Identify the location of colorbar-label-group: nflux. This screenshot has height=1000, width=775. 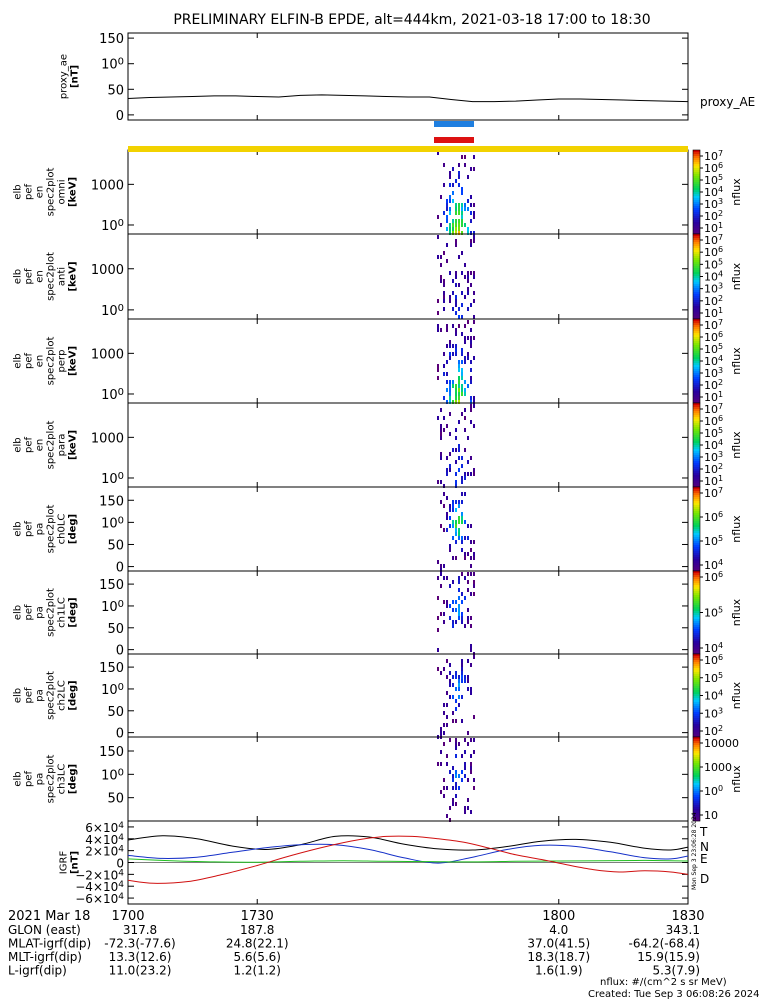
(736, 612).